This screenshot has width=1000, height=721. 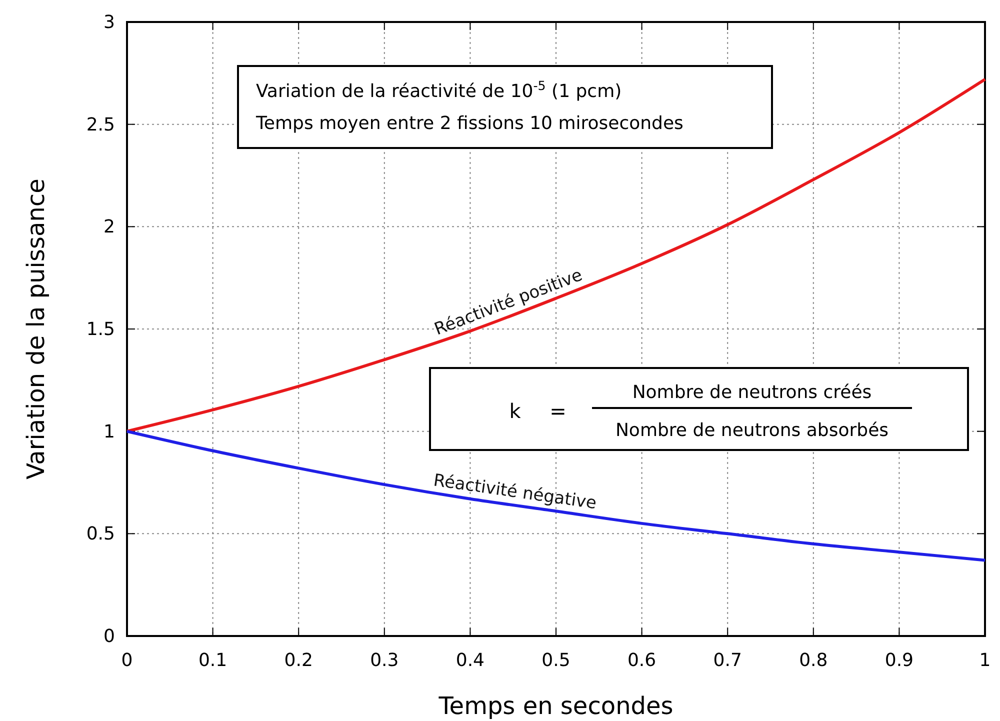 I want to click on y-tick-label: 1.5, so click(x=100, y=329).